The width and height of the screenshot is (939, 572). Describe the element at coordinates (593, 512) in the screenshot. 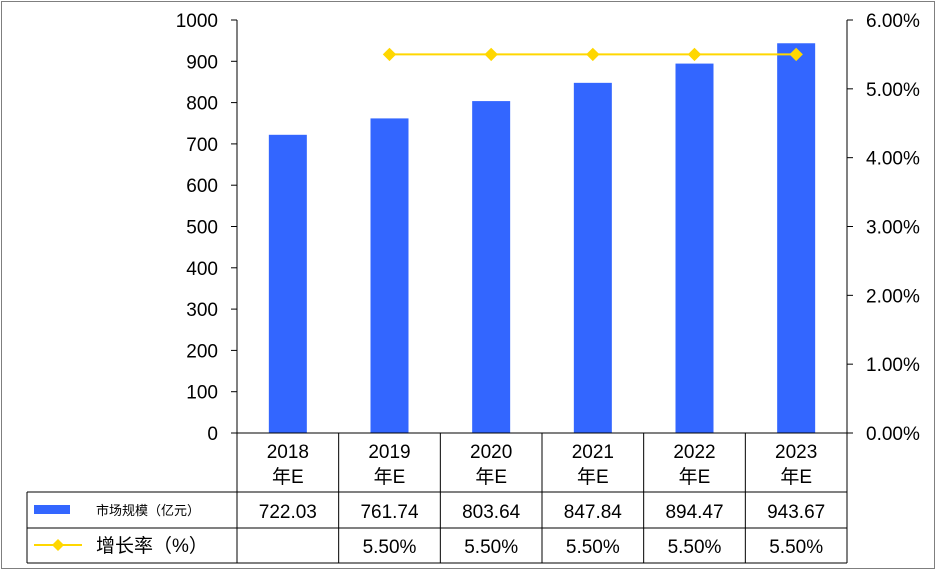

I see `table-cell-value: 847.84` at that location.